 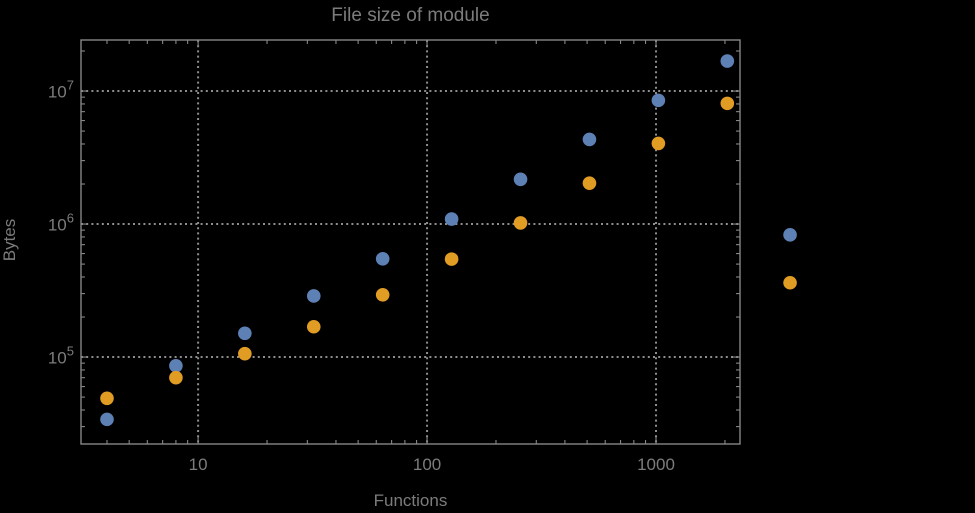 What do you see at coordinates (790, 282) in the screenshot?
I see `right-marker-orange` at bounding box center [790, 282].